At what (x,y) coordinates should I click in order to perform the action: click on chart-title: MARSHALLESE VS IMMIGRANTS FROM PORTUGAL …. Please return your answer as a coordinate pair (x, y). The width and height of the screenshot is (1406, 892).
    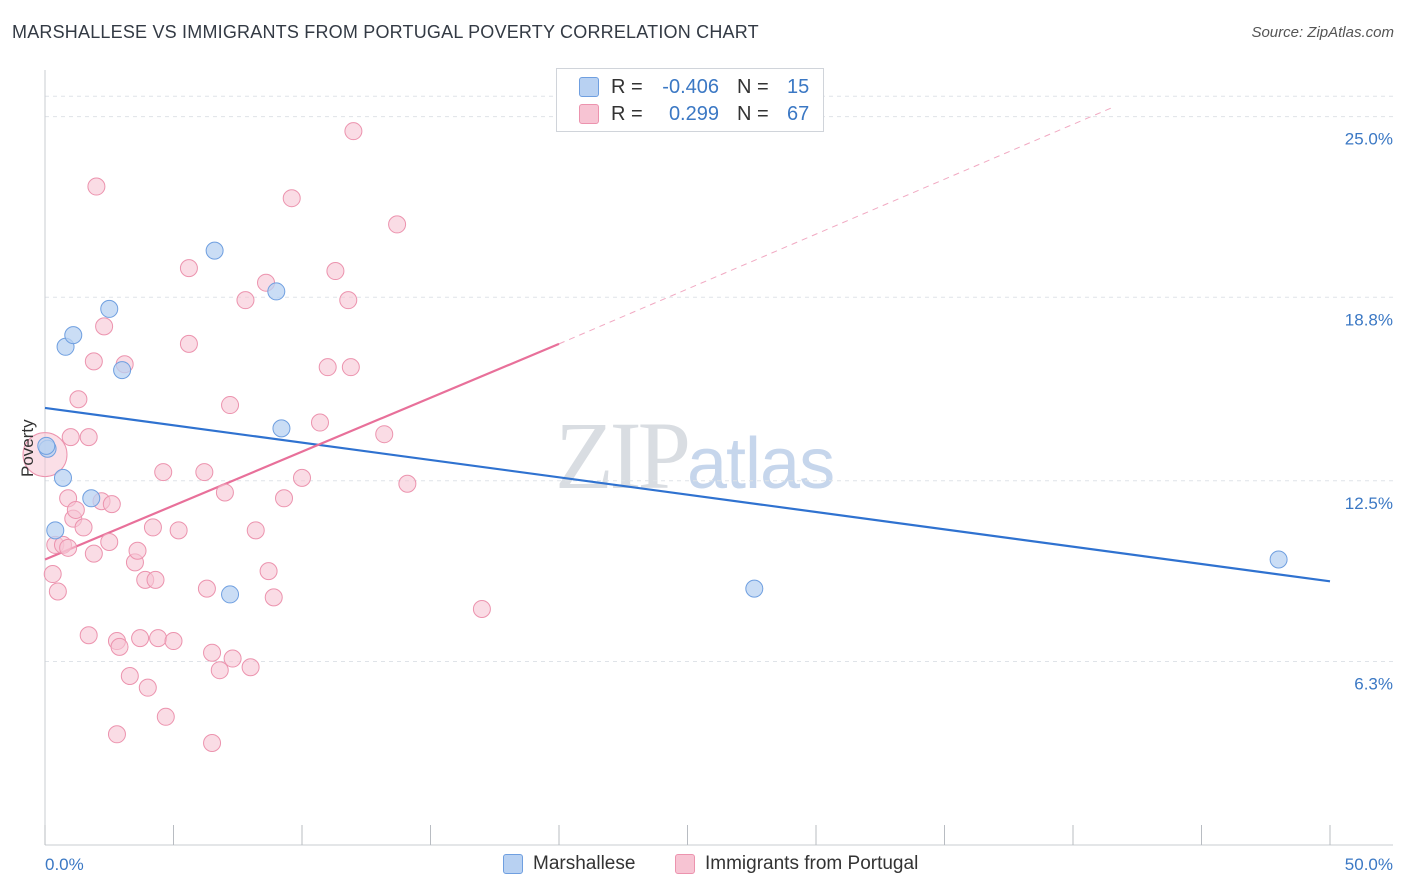
    Looking at the image, I should click on (385, 32).